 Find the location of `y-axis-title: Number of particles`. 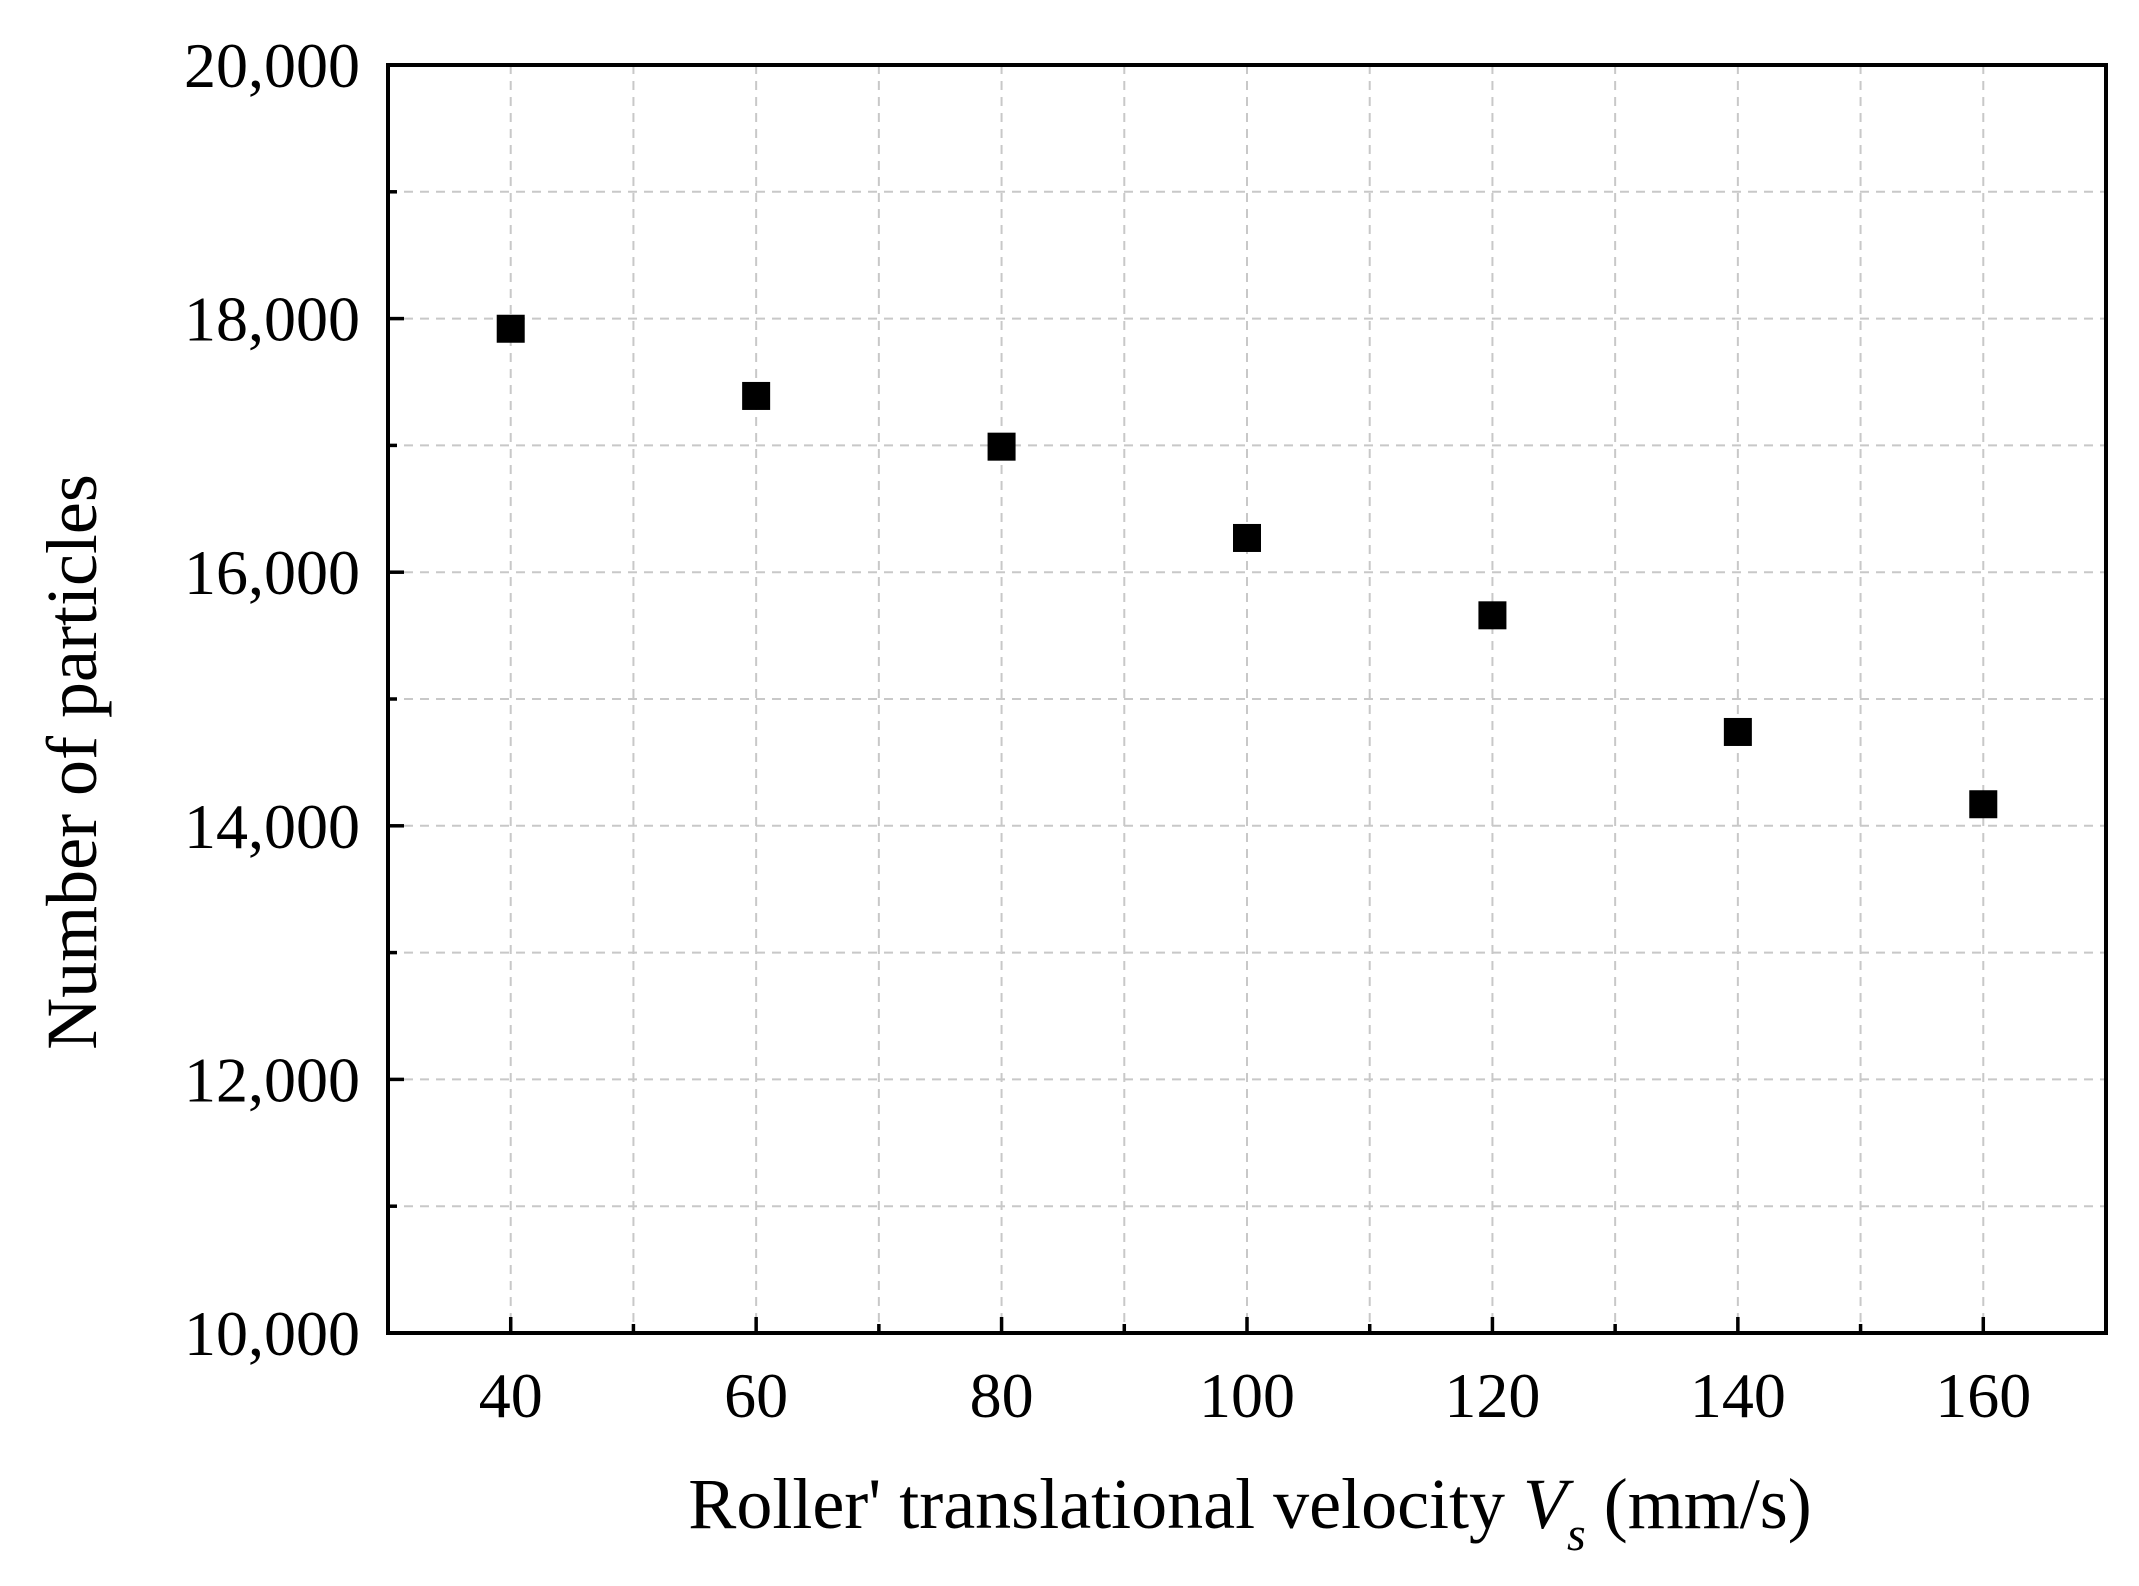

y-axis-title: Number of particles is located at coordinates (72, 762).